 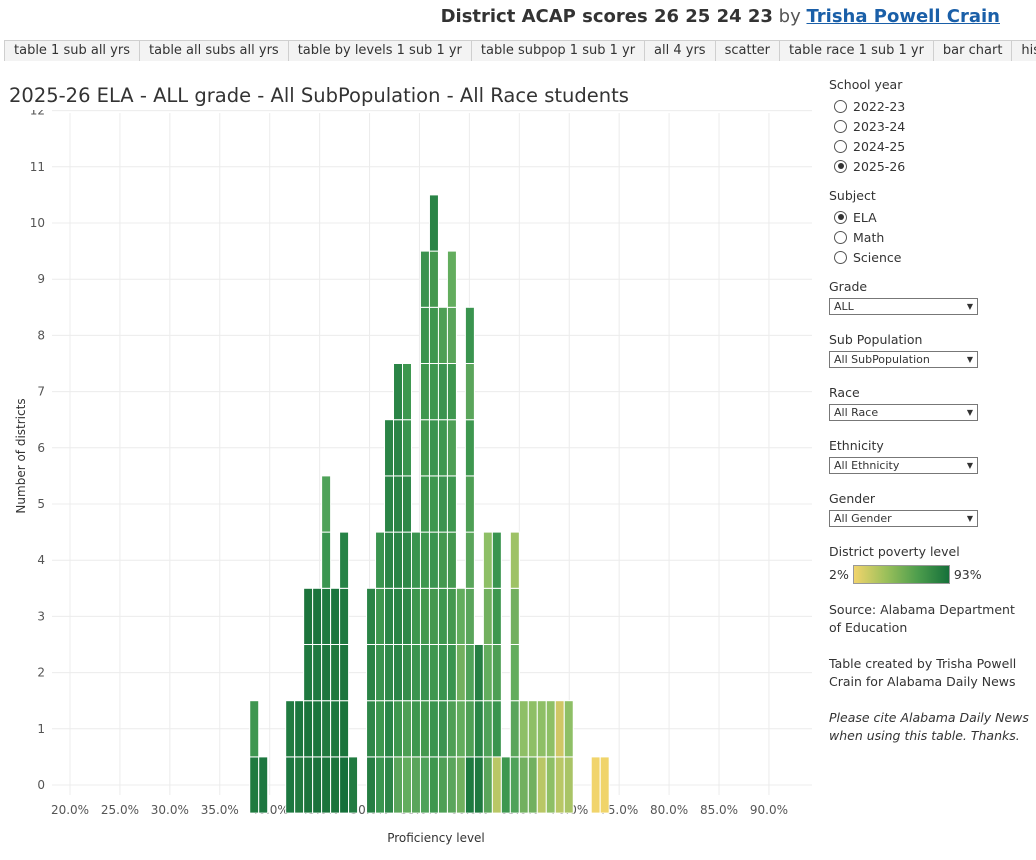 I want to click on school-year-radio-group: 2022-23 2023-24 2024-25 2025-26, so click(x=929, y=136).